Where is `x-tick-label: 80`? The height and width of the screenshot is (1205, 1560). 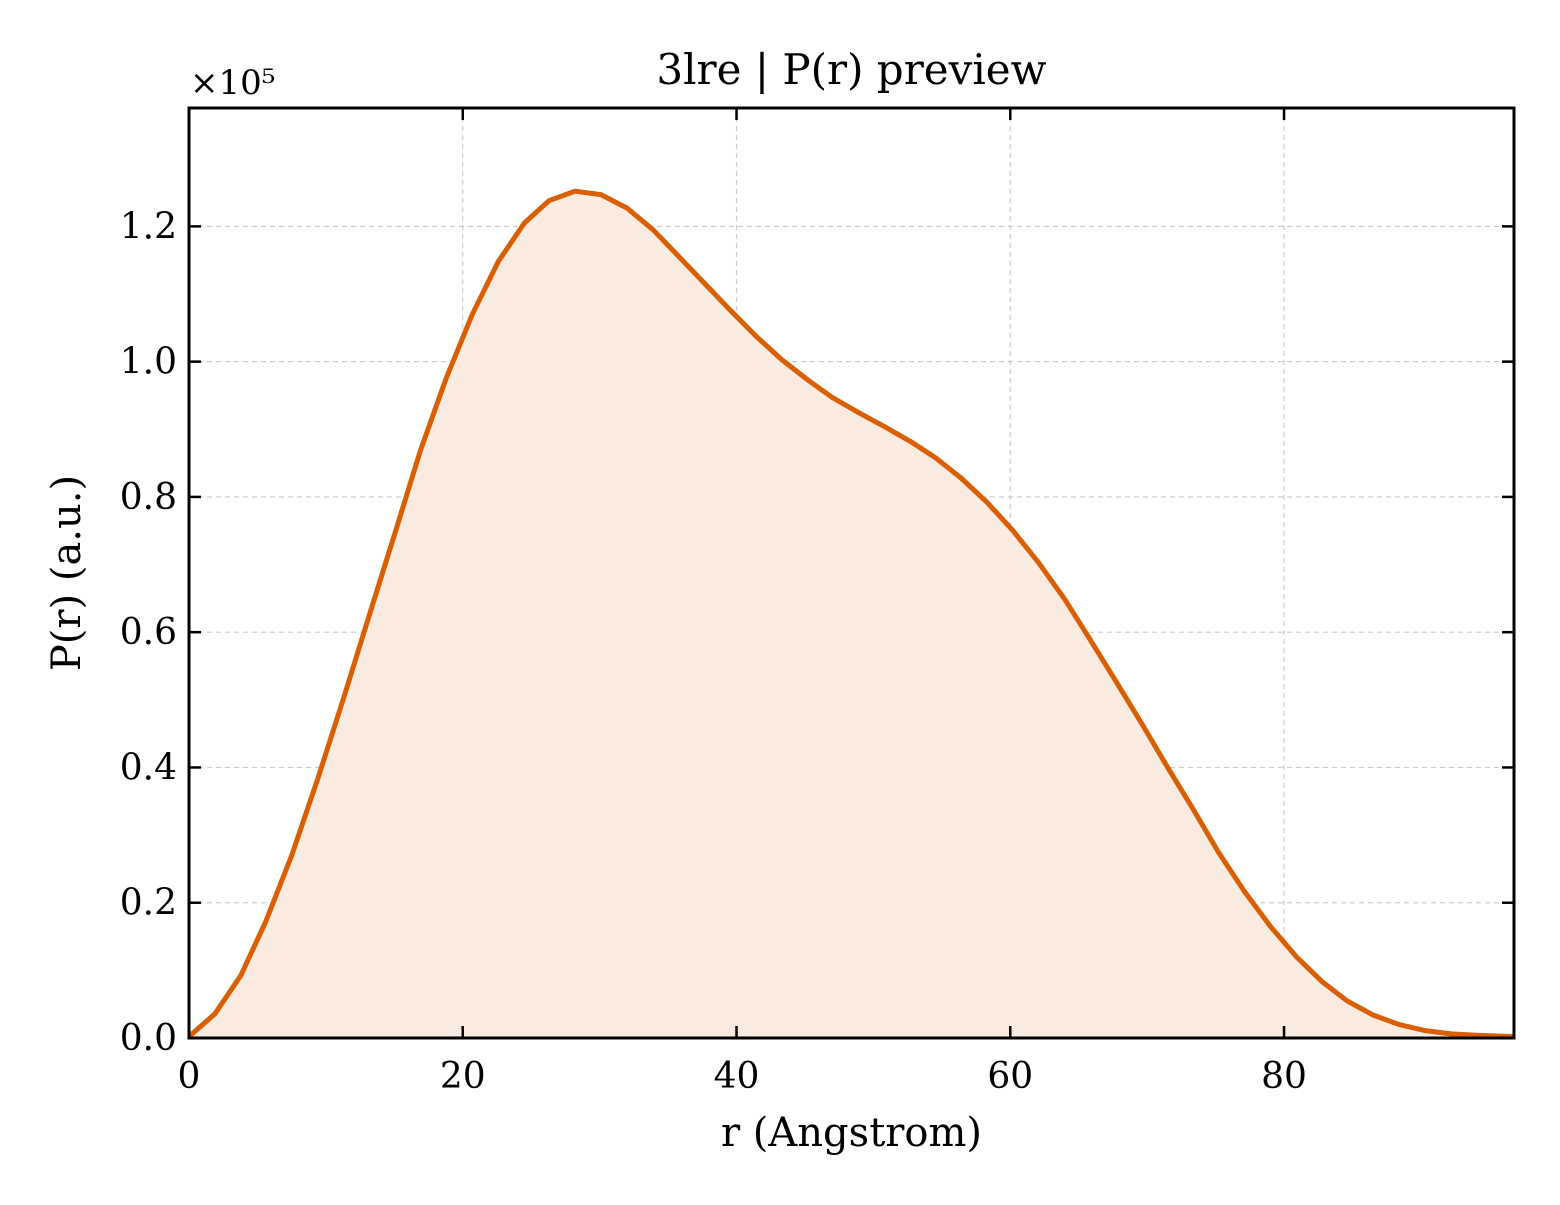 x-tick-label: 80 is located at coordinates (1284, 1076).